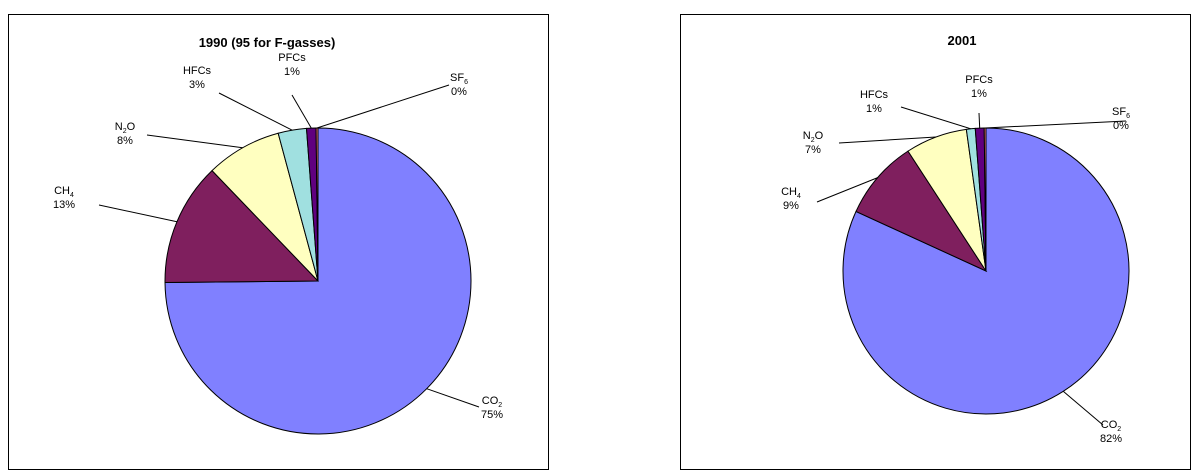 The height and width of the screenshot is (471, 1194). Describe the element at coordinates (459, 79) in the screenshot. I see `slice-label-sf6-1990: SF6` at that location.